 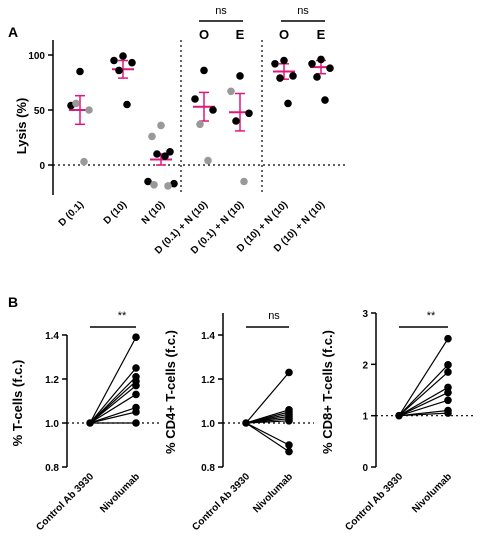 I want to click on panel-b2-x-tick-label: Control Ab 3930, so click(x=221, y=502).